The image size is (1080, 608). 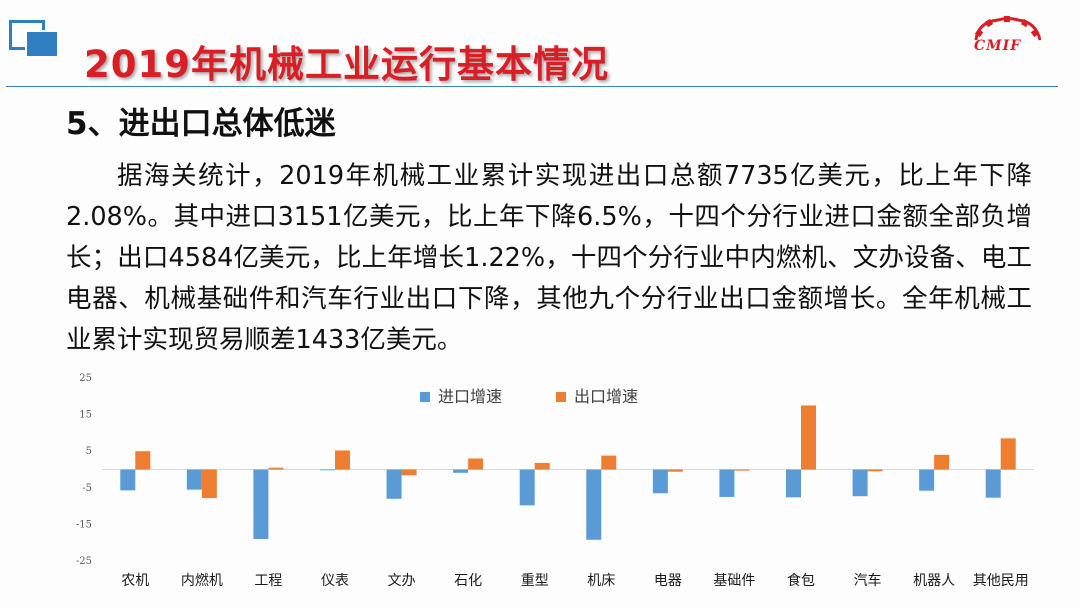 What do you see at coordinates (801, 580) in the screenshot?
I see `category-label: 食包` at bounding box center [801, 580].